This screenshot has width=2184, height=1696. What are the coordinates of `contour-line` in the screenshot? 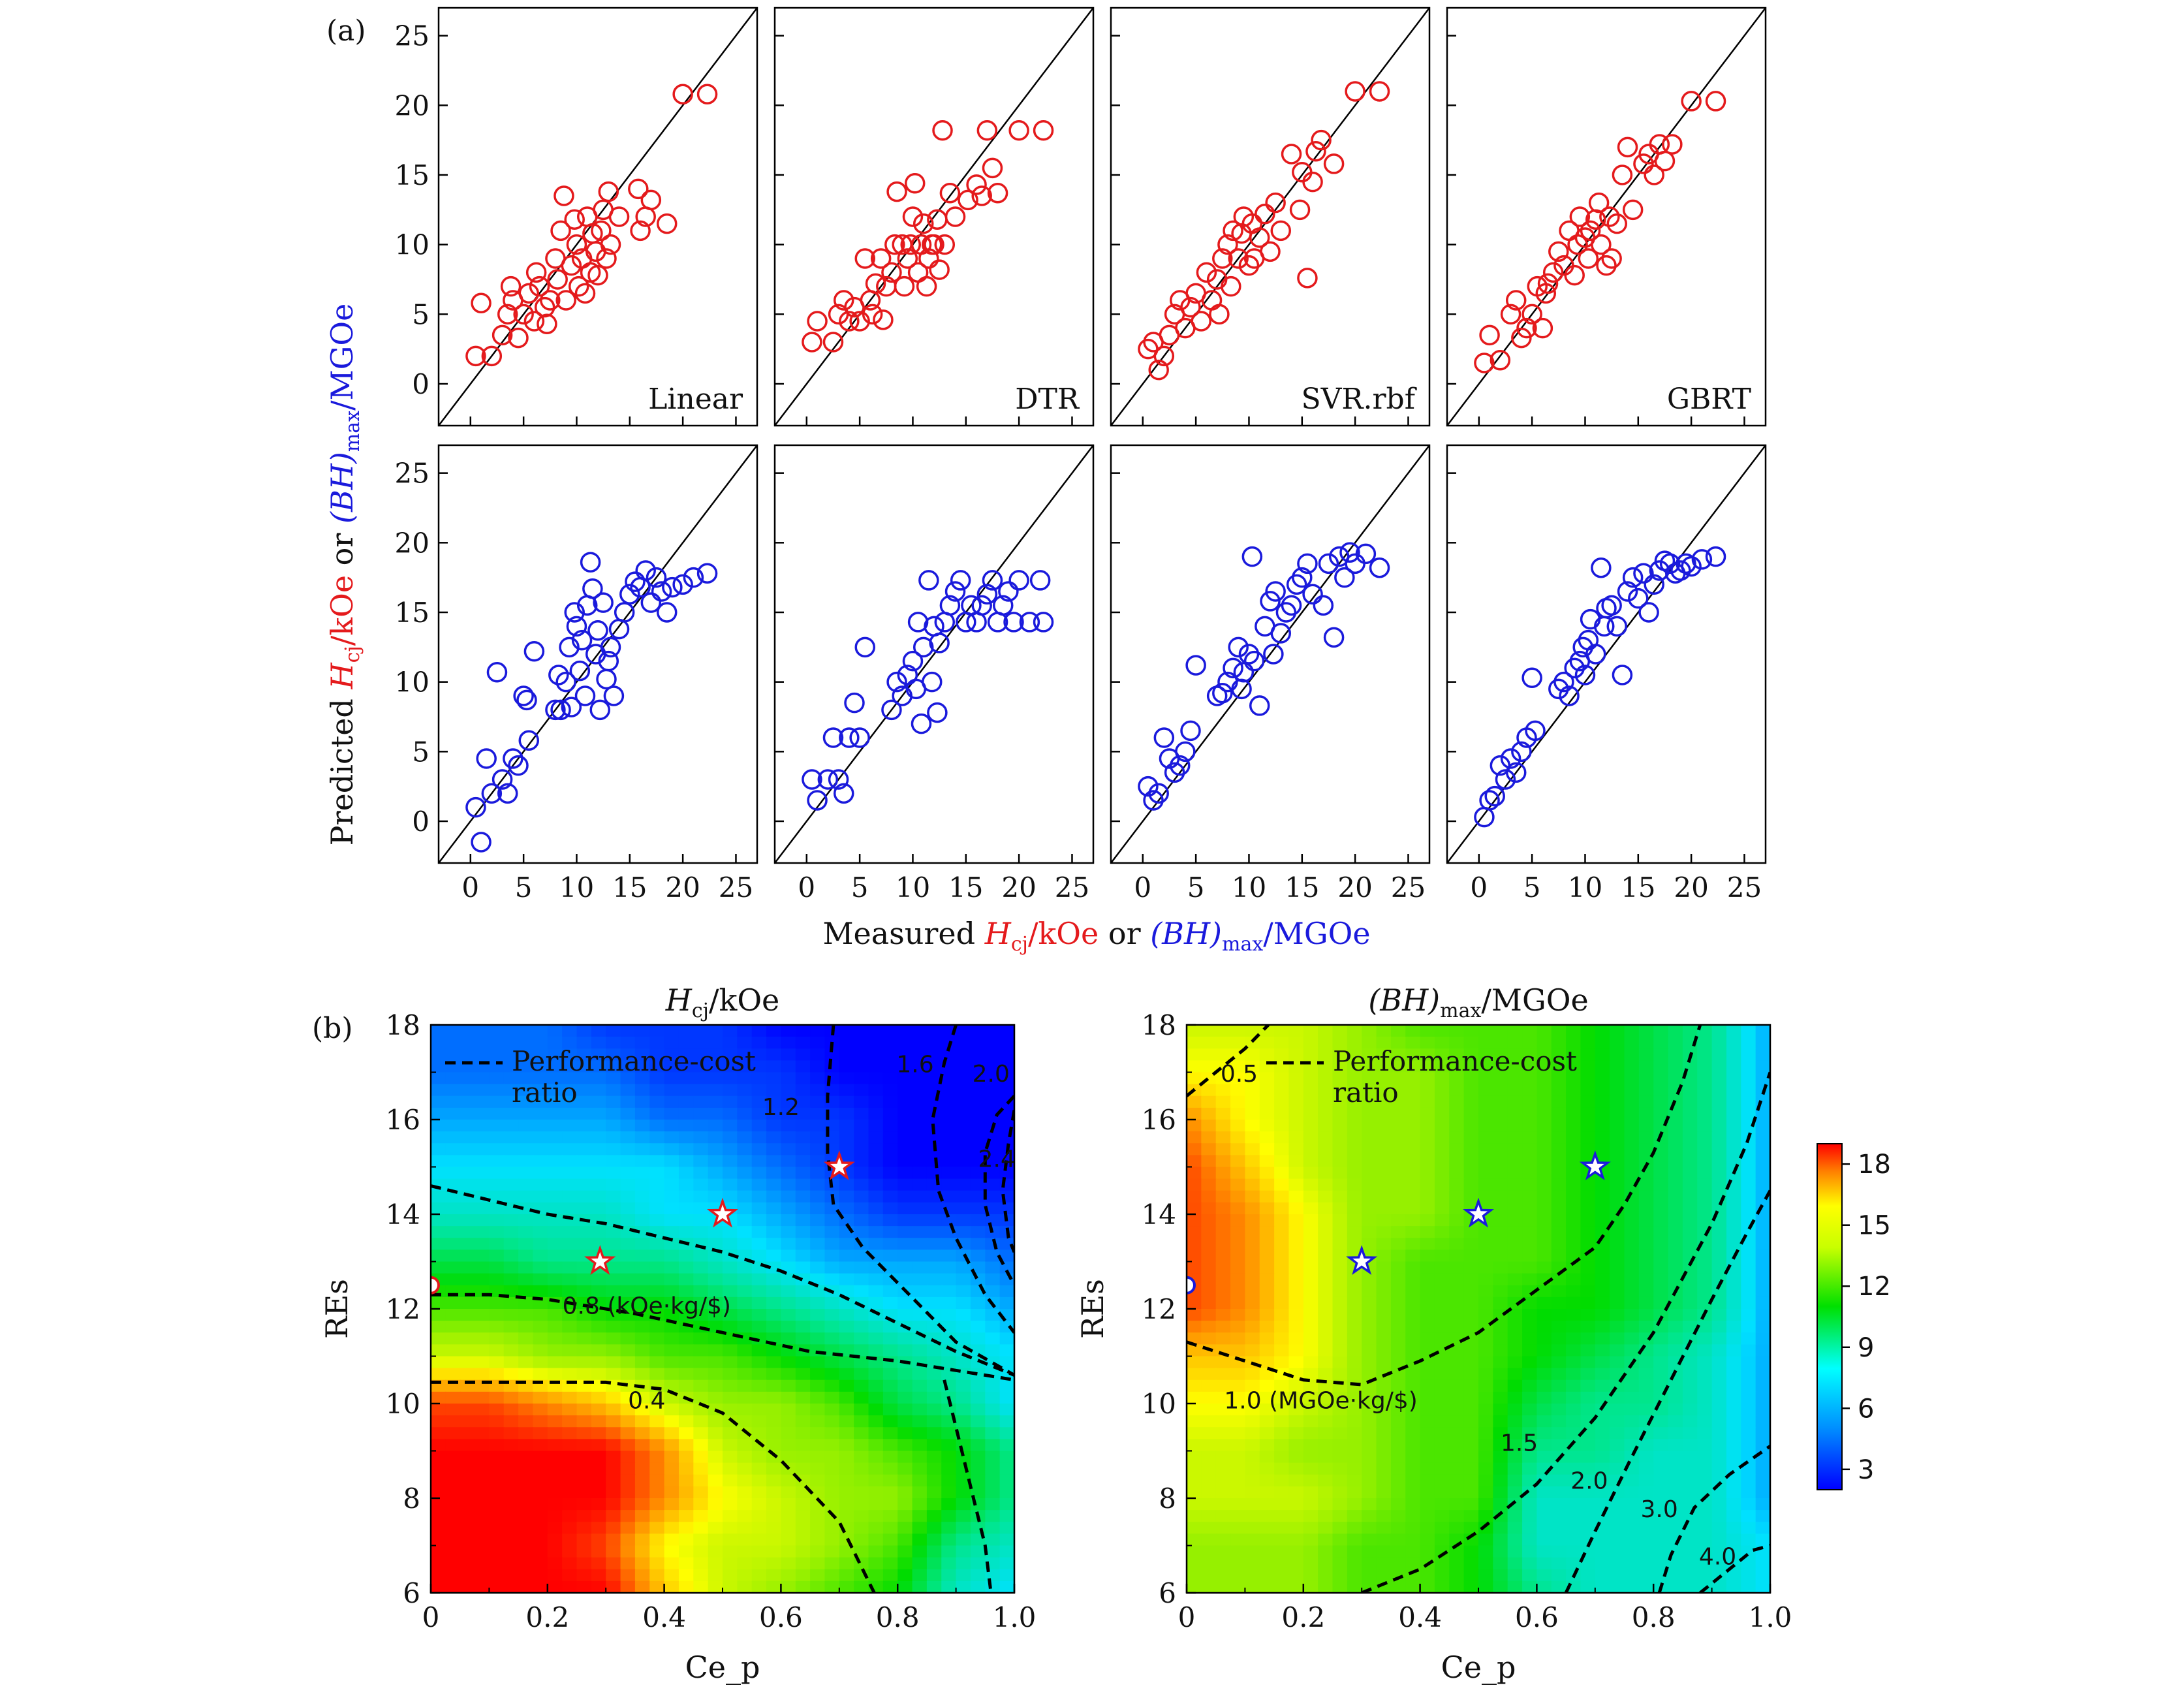 It's located at (654, 1487).